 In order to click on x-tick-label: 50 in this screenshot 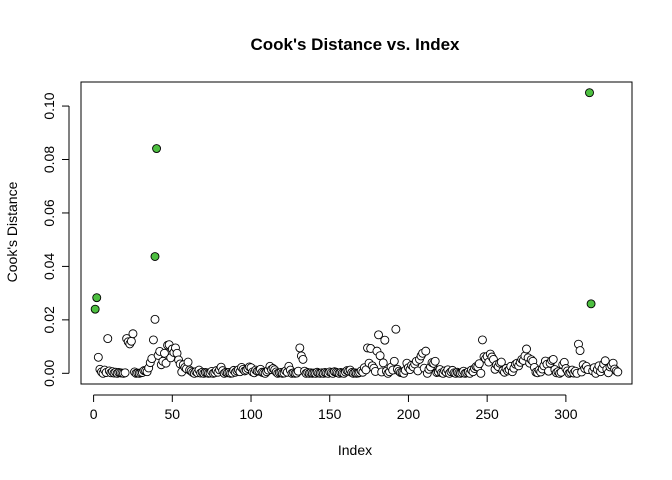, I will do `click(173, 414)`.